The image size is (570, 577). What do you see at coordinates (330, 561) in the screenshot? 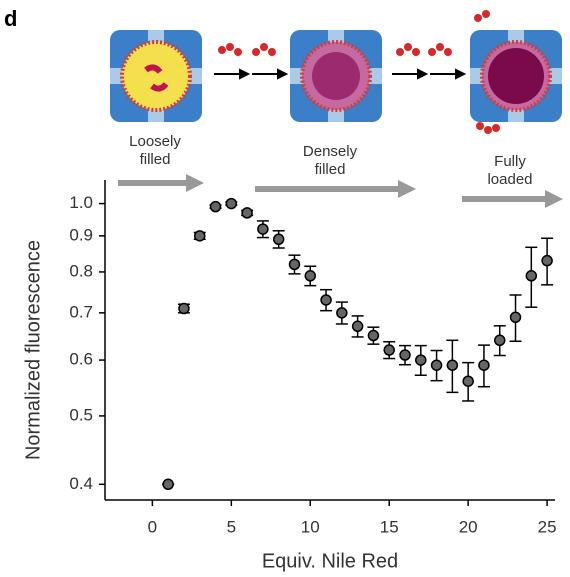
I see `x-axis-label: Equiv. Nile Red` at bounding box center [330, 561].